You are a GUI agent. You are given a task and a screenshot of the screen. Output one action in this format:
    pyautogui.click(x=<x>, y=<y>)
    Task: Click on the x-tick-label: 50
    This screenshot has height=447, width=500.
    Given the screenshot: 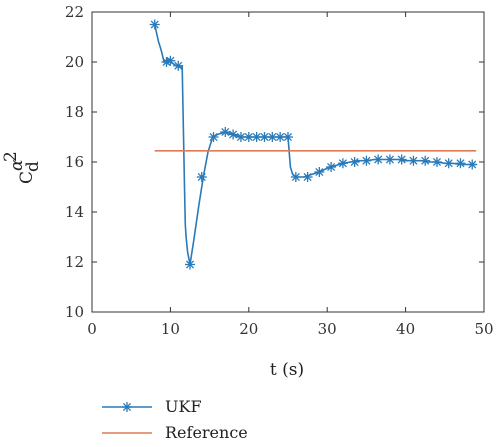 What is the action you would take?
    pyautogui.click(x=483, y=329)
    